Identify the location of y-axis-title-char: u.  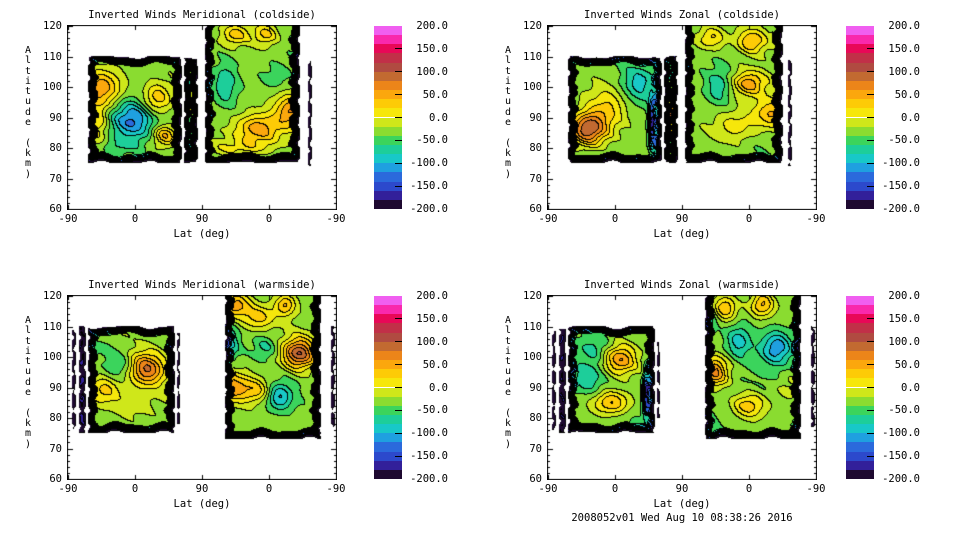
(28, 372).